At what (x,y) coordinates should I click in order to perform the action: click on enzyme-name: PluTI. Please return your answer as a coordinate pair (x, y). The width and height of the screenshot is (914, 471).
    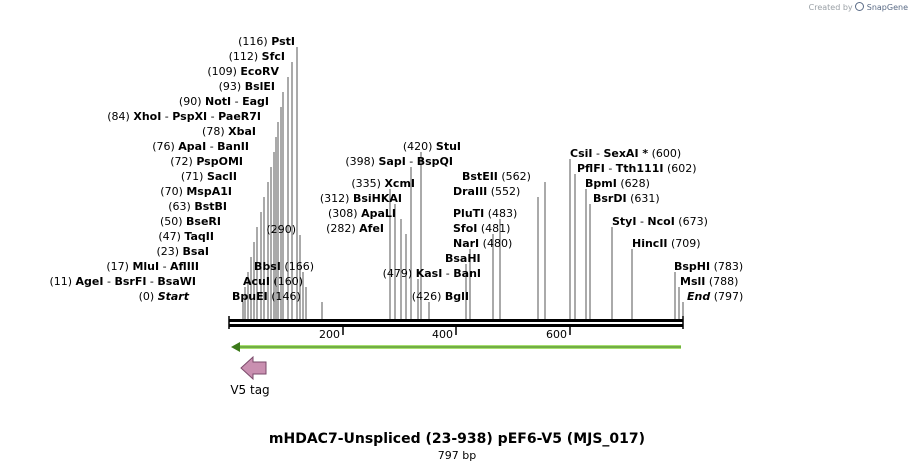
    Looking at the image, I should click on (468, 213).